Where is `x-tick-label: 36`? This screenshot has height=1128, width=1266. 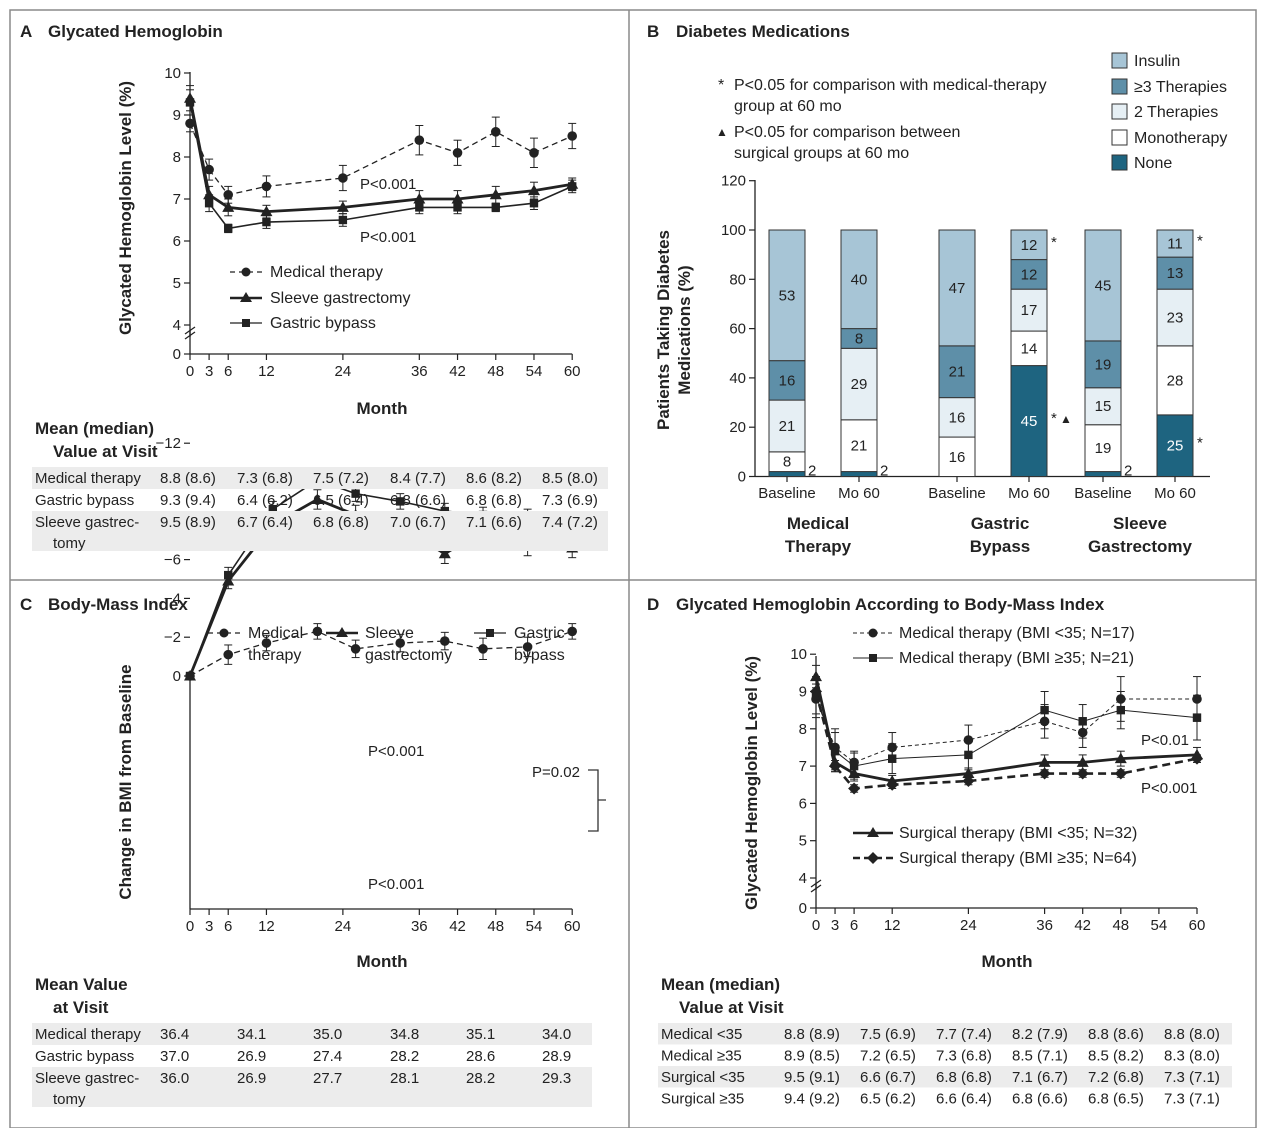 x-tick-label: 36 is located at coordinates (419, 371).